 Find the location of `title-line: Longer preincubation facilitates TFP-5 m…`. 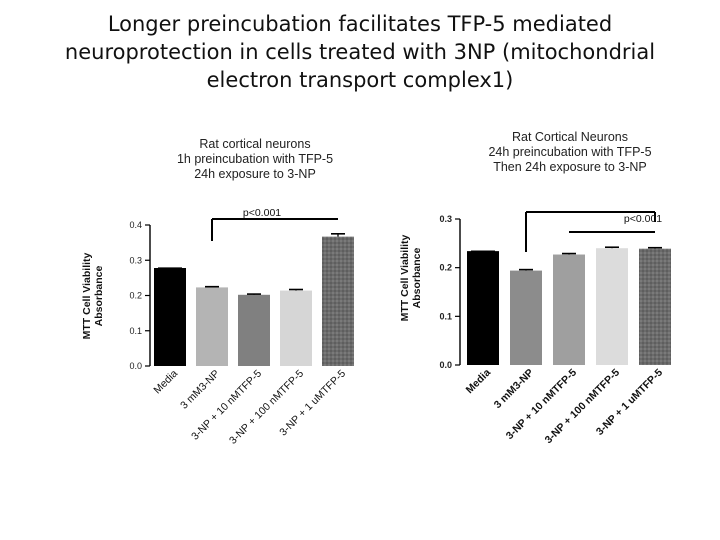

title-line: Longer preincubation facilitates TFP-5 m… is located at coordinates (360, 24).